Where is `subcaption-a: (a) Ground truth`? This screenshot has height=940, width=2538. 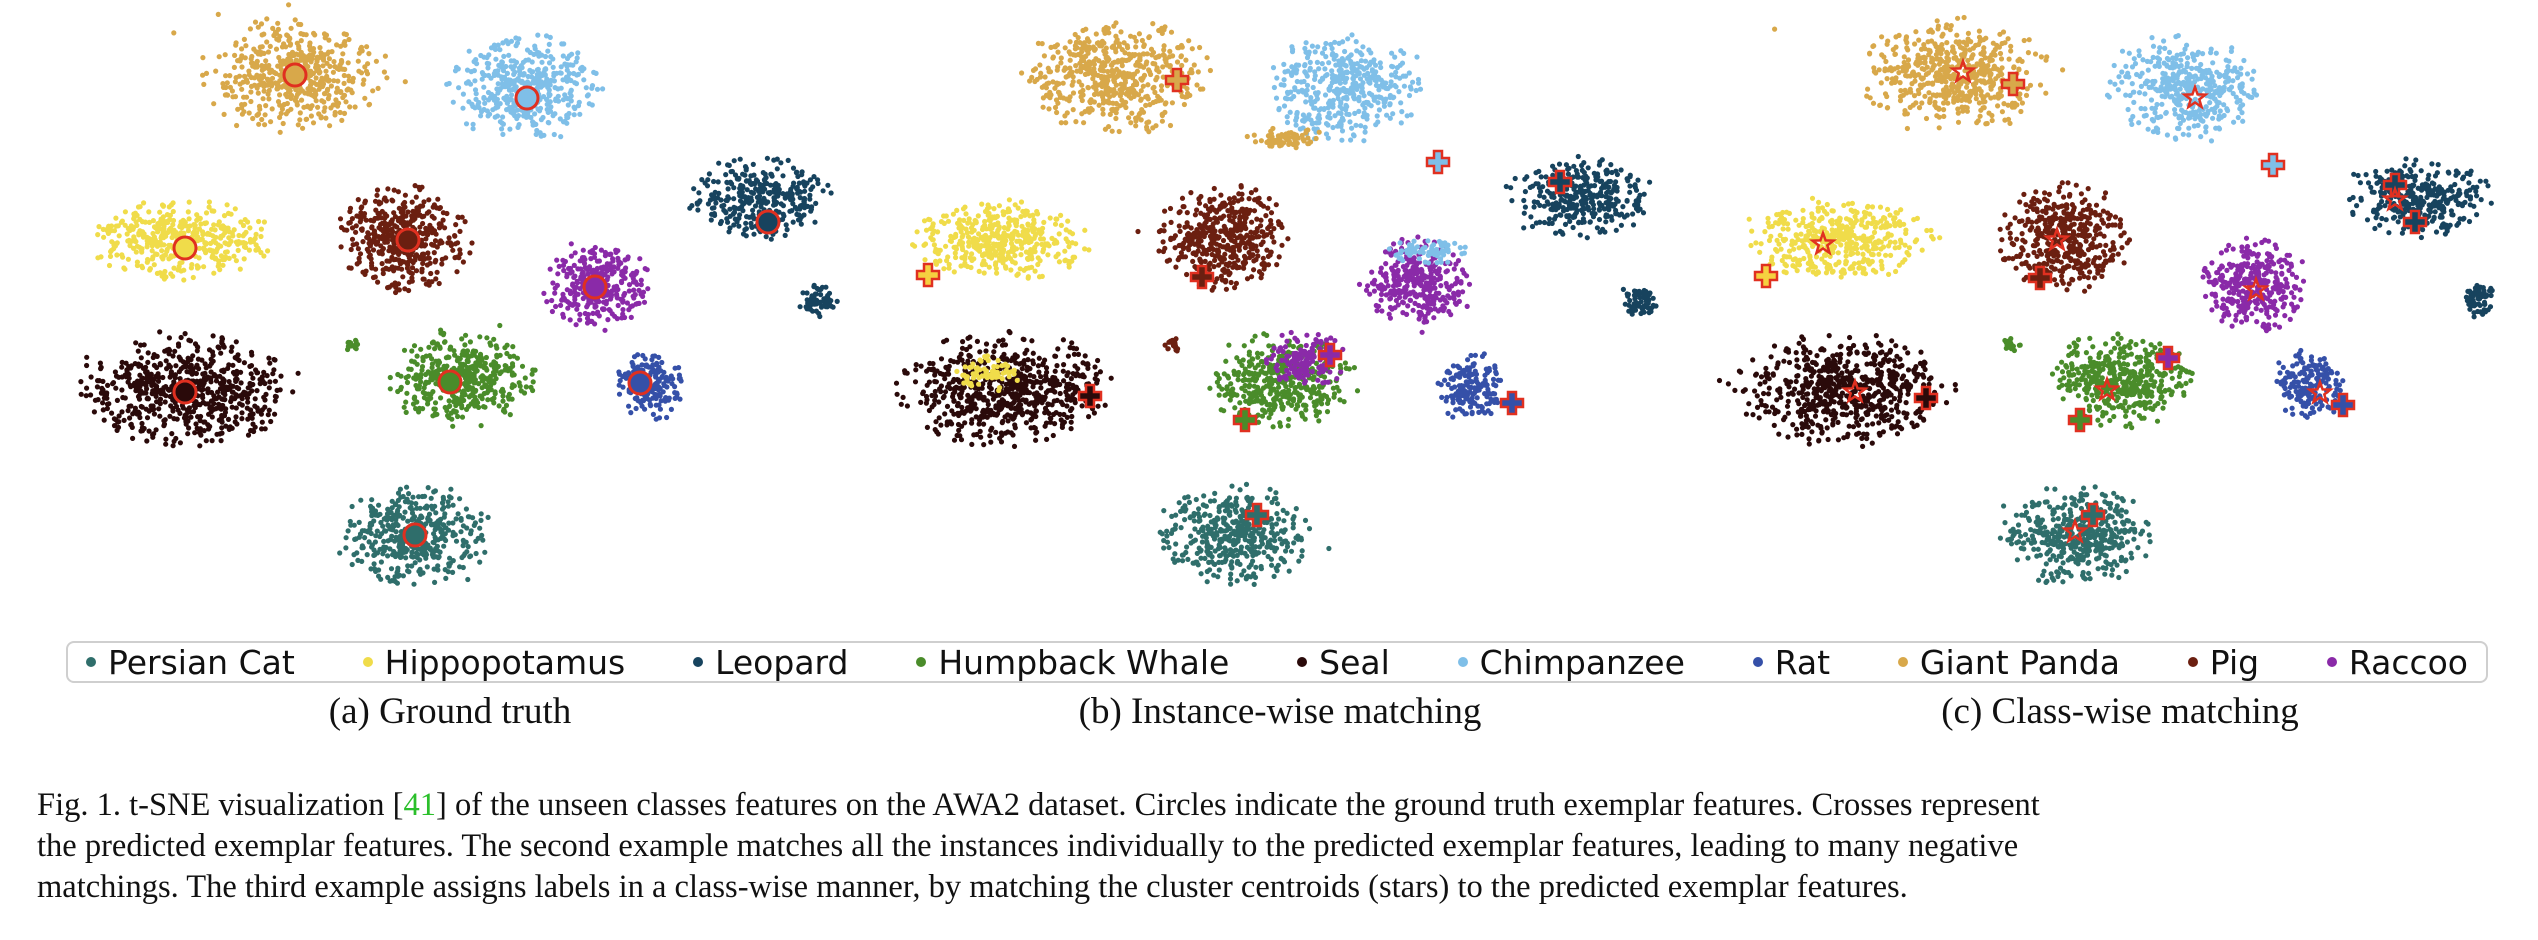
subcaption-a: (a) Ground truth is located at coordinates (450, 711).